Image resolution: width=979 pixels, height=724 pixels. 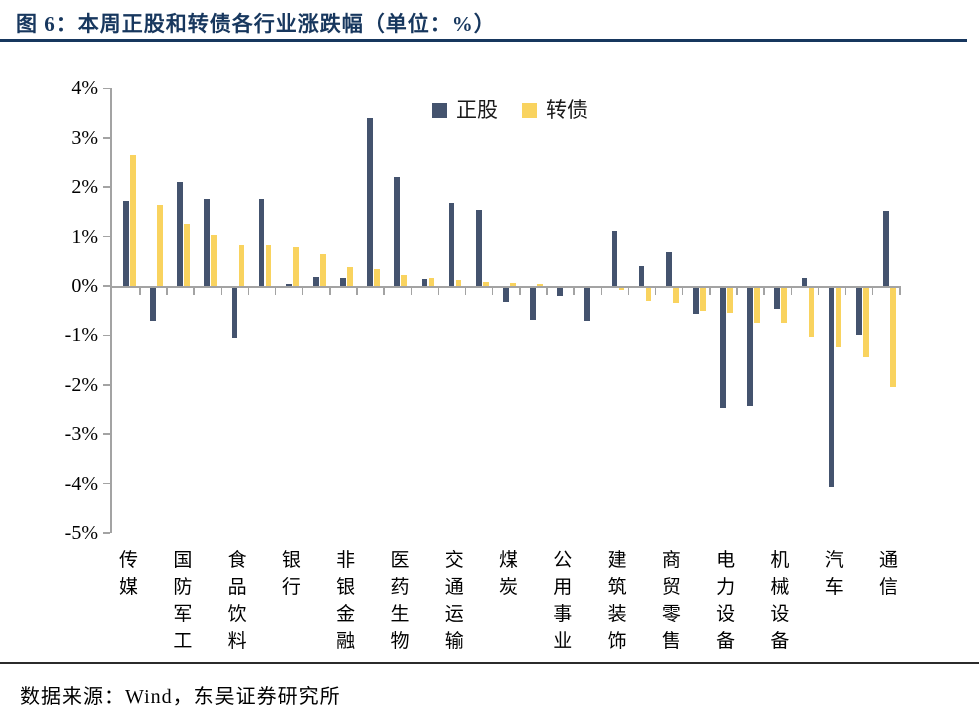 What do you see at coordinates (400, 601) in the screenshot?
I see `x-axis-label: 医药生物` at bounding box center [400, 601].